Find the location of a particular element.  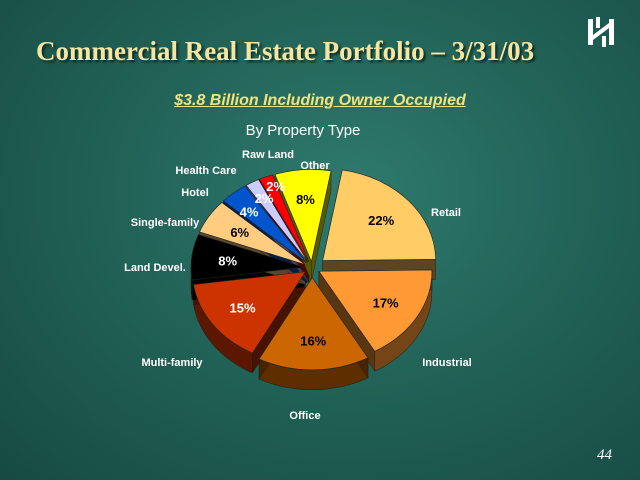

pie-category-label: Health Care is located at coordinates (205, 171).